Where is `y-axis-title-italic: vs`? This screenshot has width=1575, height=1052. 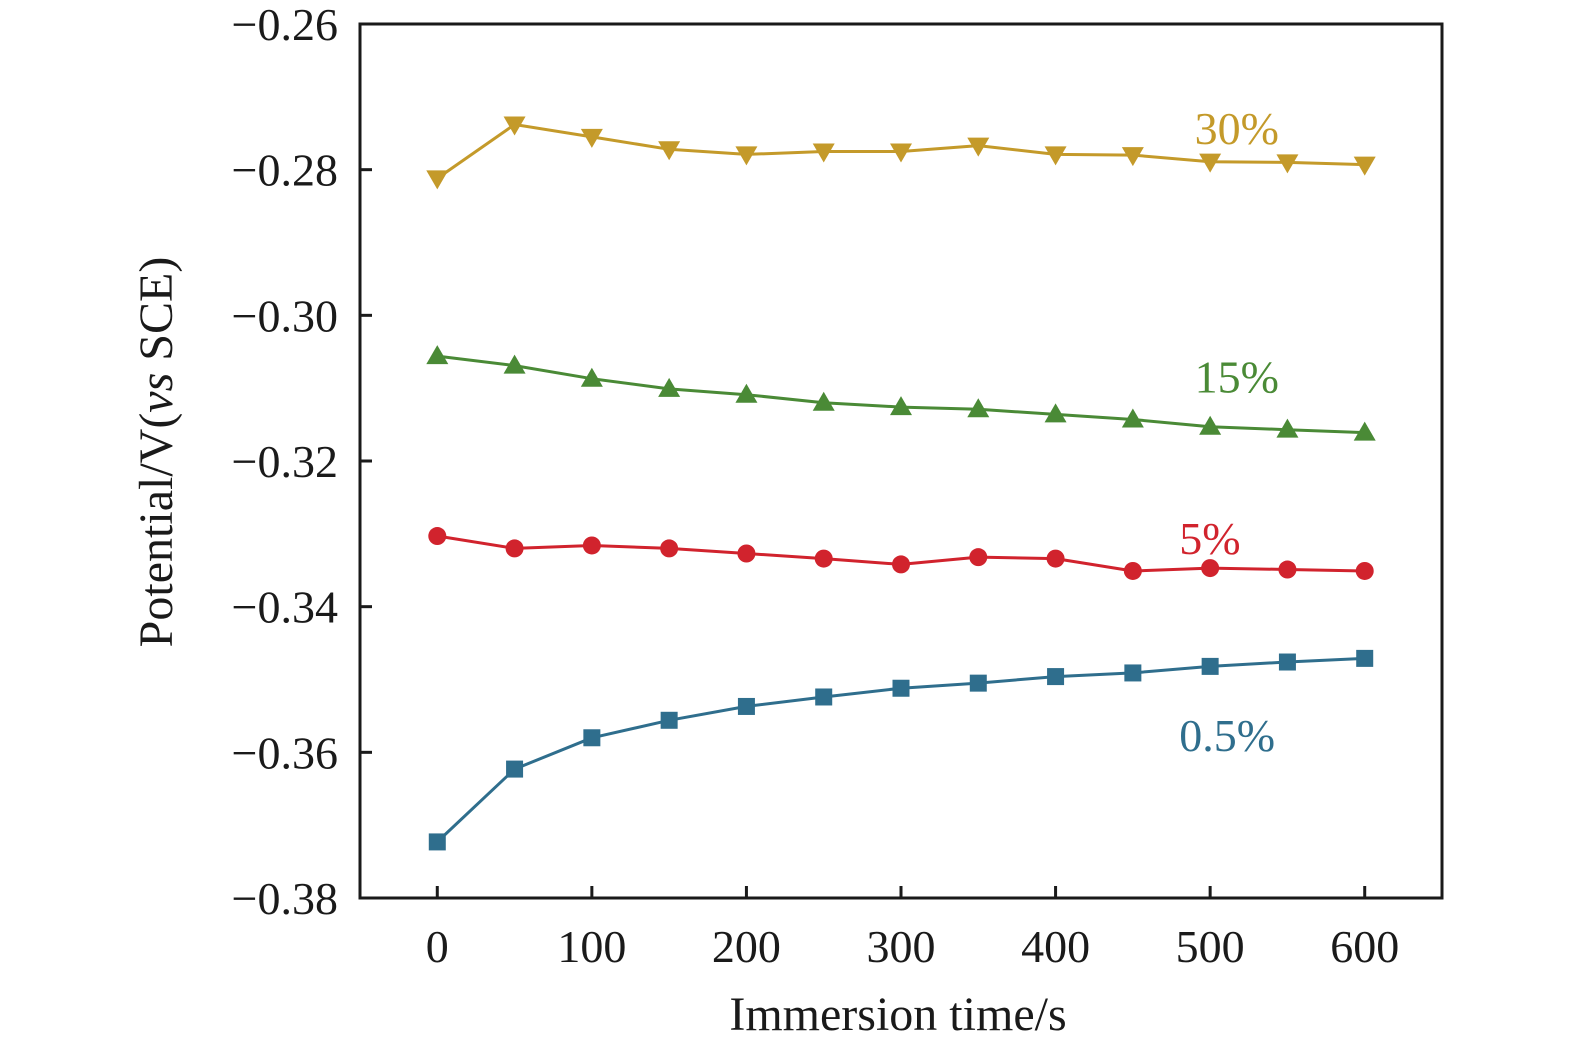
y-axis-title-italic: vs is located at coordinates (156, 393).